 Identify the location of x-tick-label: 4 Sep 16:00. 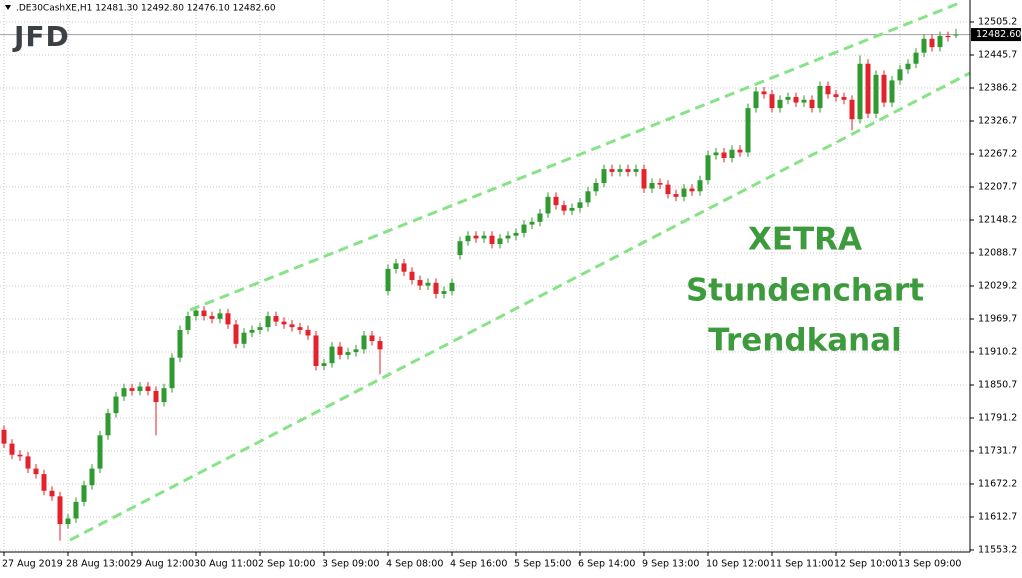
(478, 564).